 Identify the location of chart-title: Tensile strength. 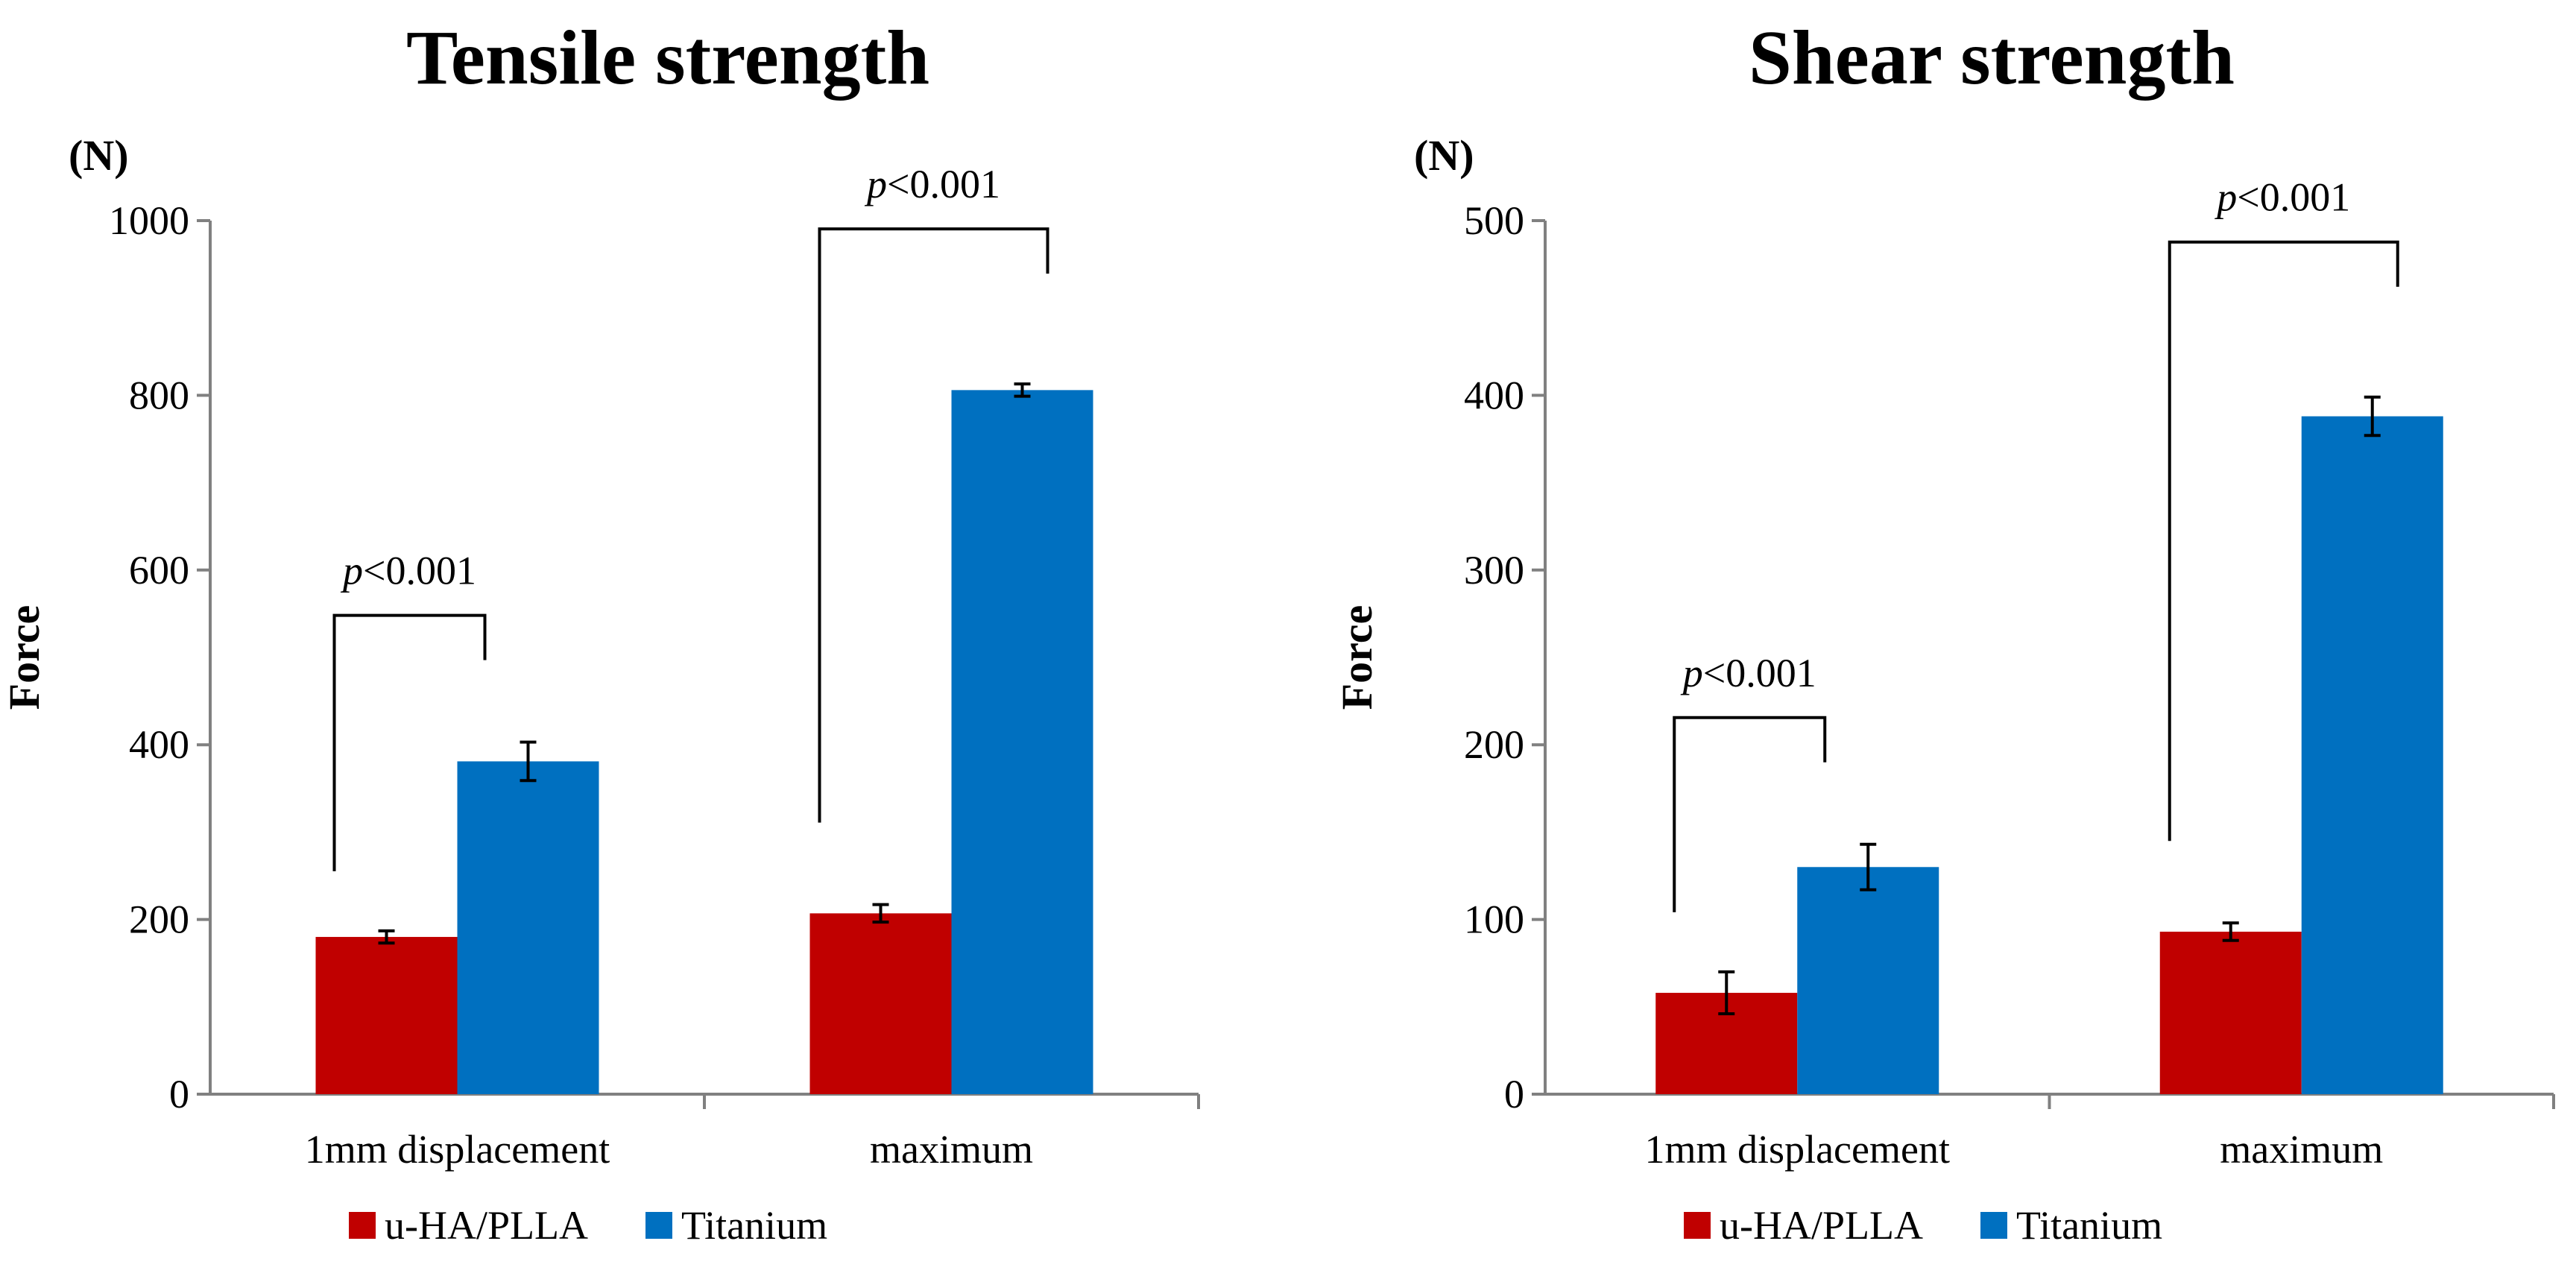
(667, 58).